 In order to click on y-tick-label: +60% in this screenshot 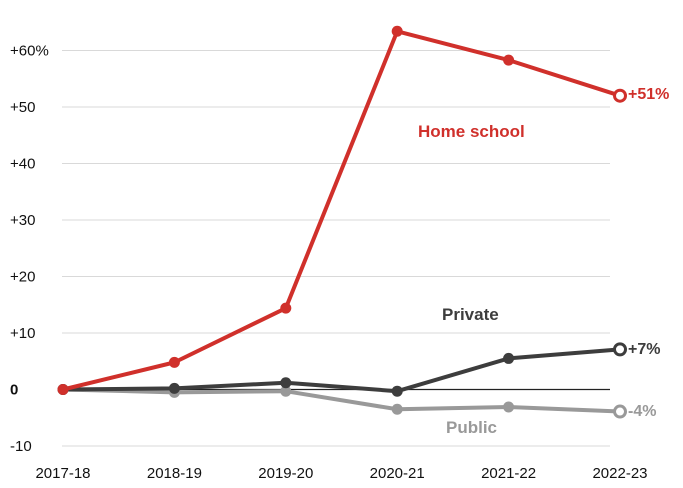, I will do `click(29, 51)`.